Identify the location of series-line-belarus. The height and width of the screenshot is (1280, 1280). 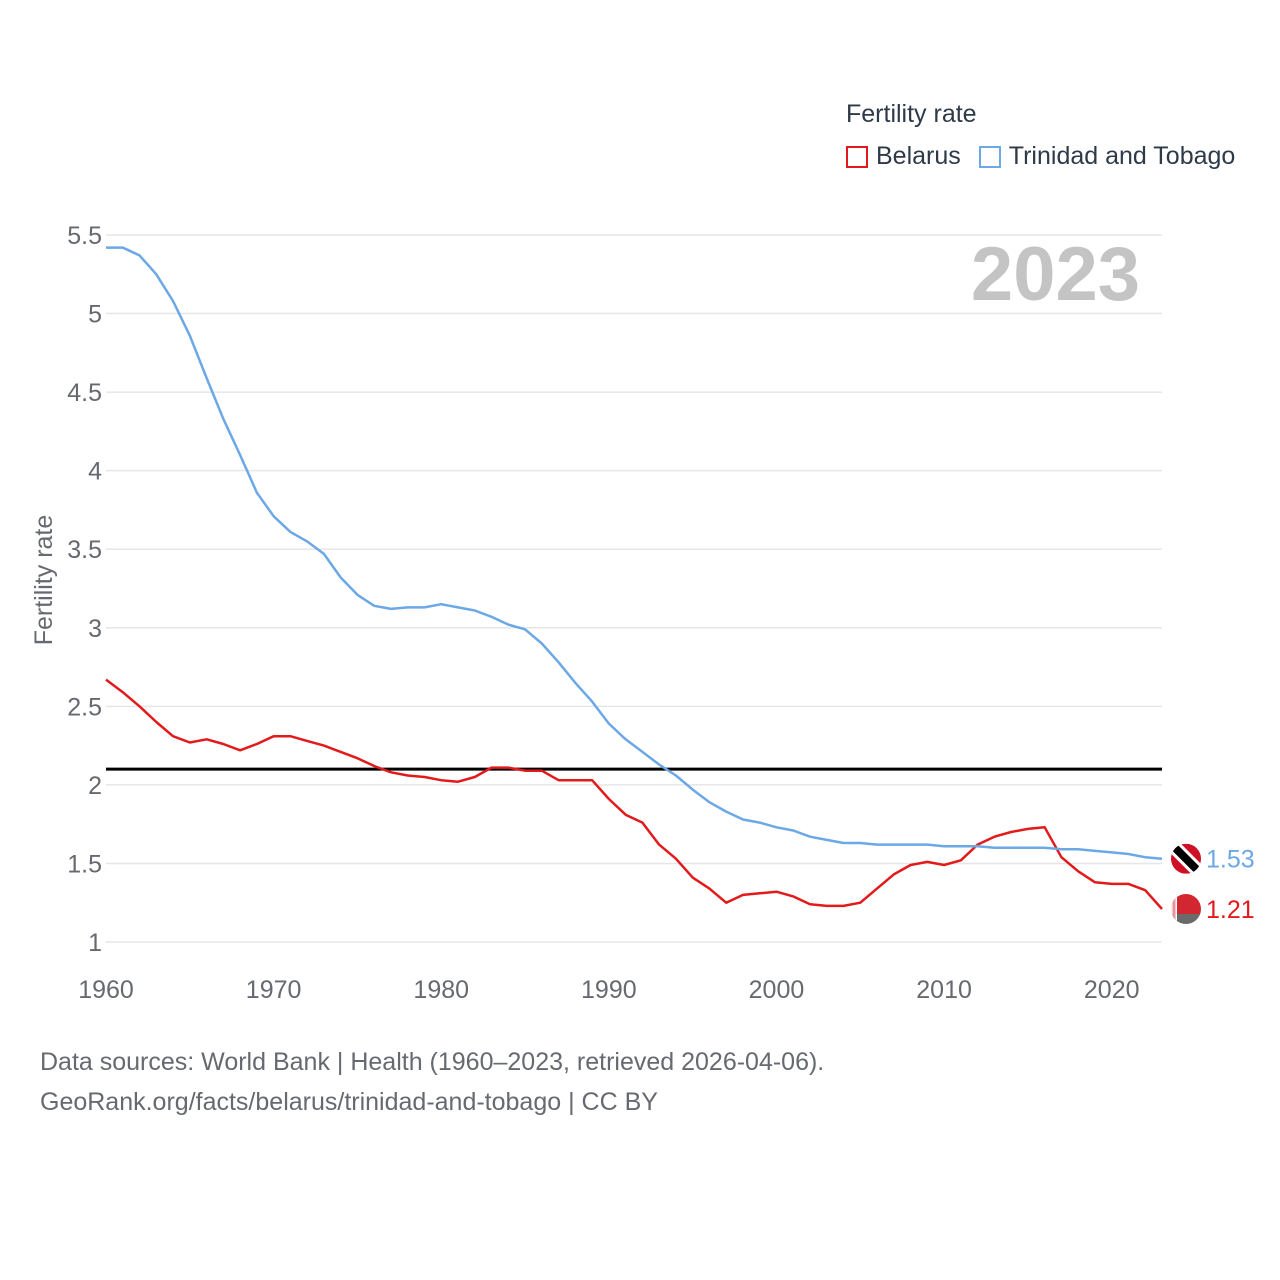
(634, 794).